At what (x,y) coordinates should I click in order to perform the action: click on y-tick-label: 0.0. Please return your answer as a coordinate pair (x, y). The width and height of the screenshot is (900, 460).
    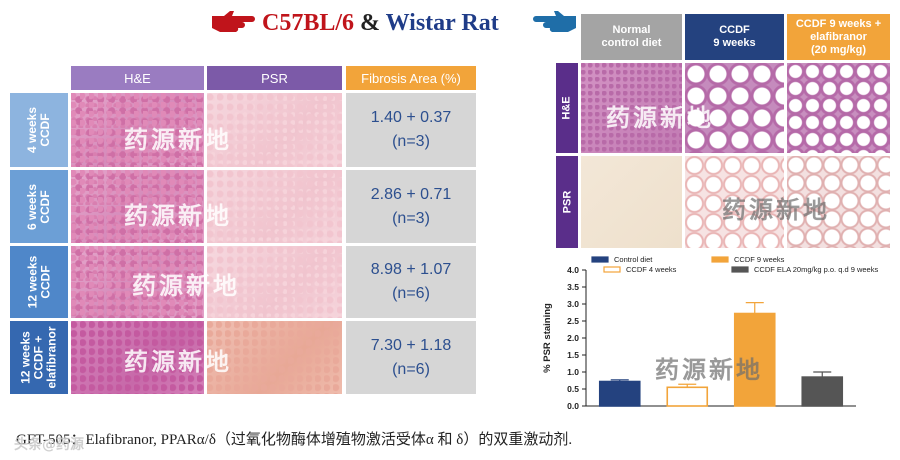
    Looking at the image, I should click on (573, 406).